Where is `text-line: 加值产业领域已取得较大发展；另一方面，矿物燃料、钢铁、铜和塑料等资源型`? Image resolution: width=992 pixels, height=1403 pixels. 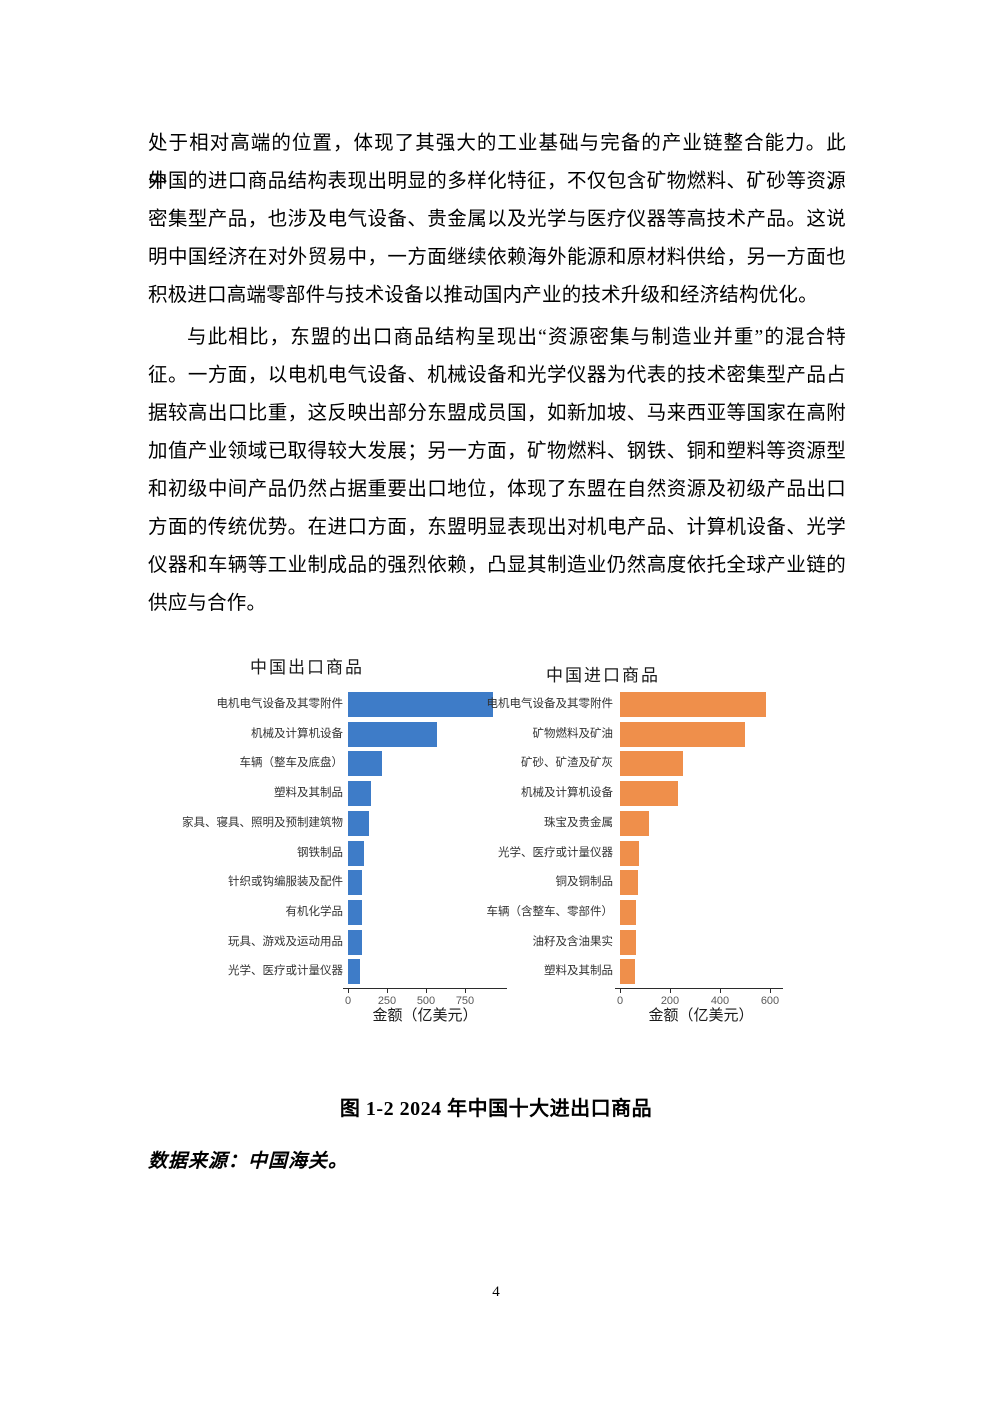
text-line: 加值产业领域已取得较大发展；另一方面，矿物燃料、钢铁、铜和塑料等资源型 is located at coordinates (497, 451).